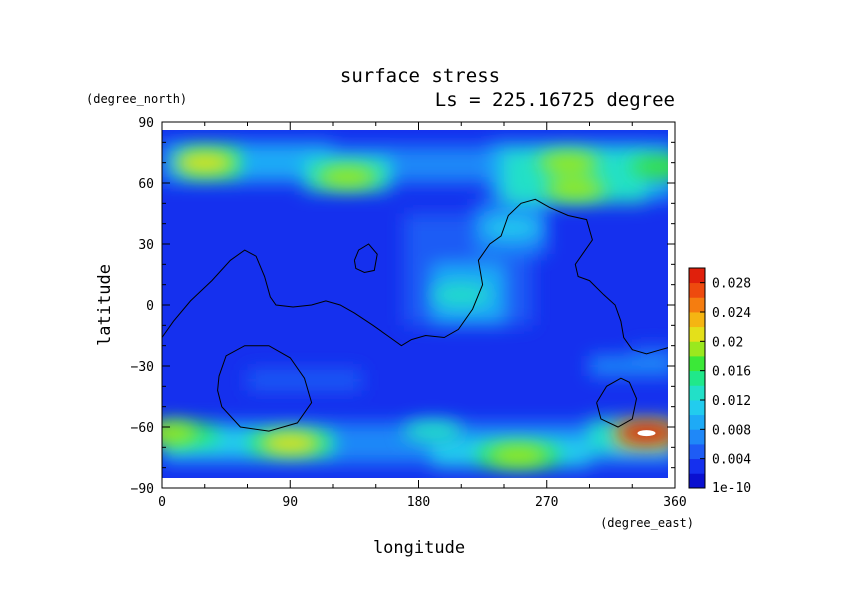 This screenshot has height=599, width=842. I want to click on colorbar-tick-label: 0.028, so click(731, 284).